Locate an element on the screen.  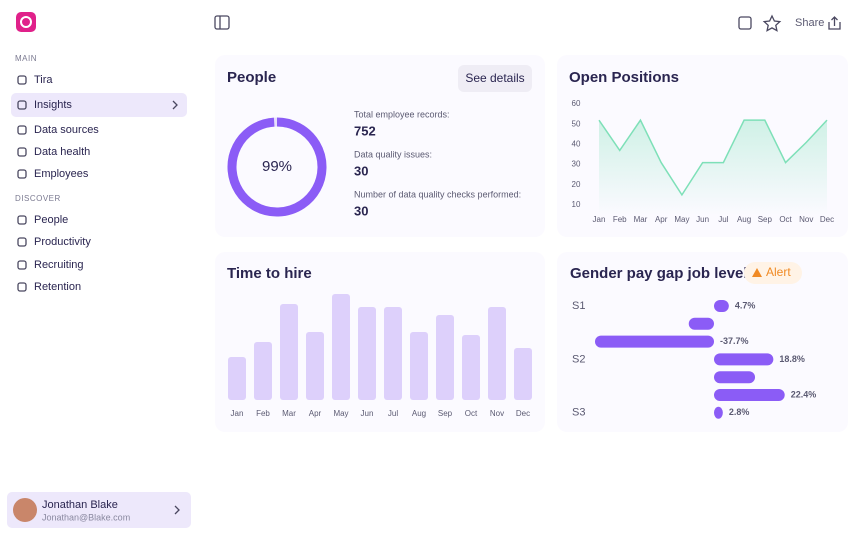
card-title: People is located at coordinates (251, 77).